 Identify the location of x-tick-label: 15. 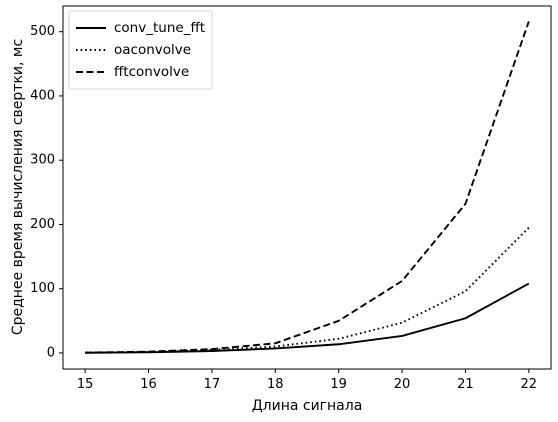
(85, 384).